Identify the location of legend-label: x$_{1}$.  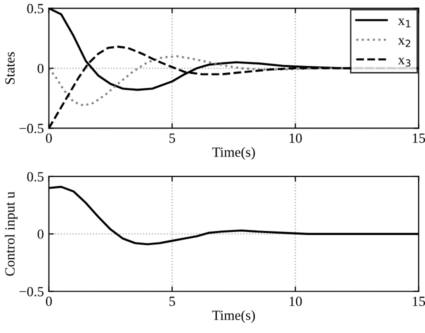
(404, 23).